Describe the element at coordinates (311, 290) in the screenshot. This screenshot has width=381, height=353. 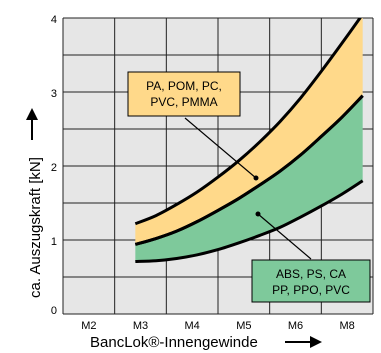
I see `annotation-label-1: PP, PPO, PVC` at that location.